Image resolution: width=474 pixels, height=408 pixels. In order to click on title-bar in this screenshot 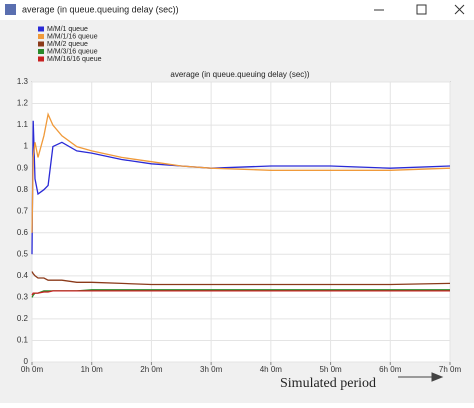, I will do `click(237, 10)`.